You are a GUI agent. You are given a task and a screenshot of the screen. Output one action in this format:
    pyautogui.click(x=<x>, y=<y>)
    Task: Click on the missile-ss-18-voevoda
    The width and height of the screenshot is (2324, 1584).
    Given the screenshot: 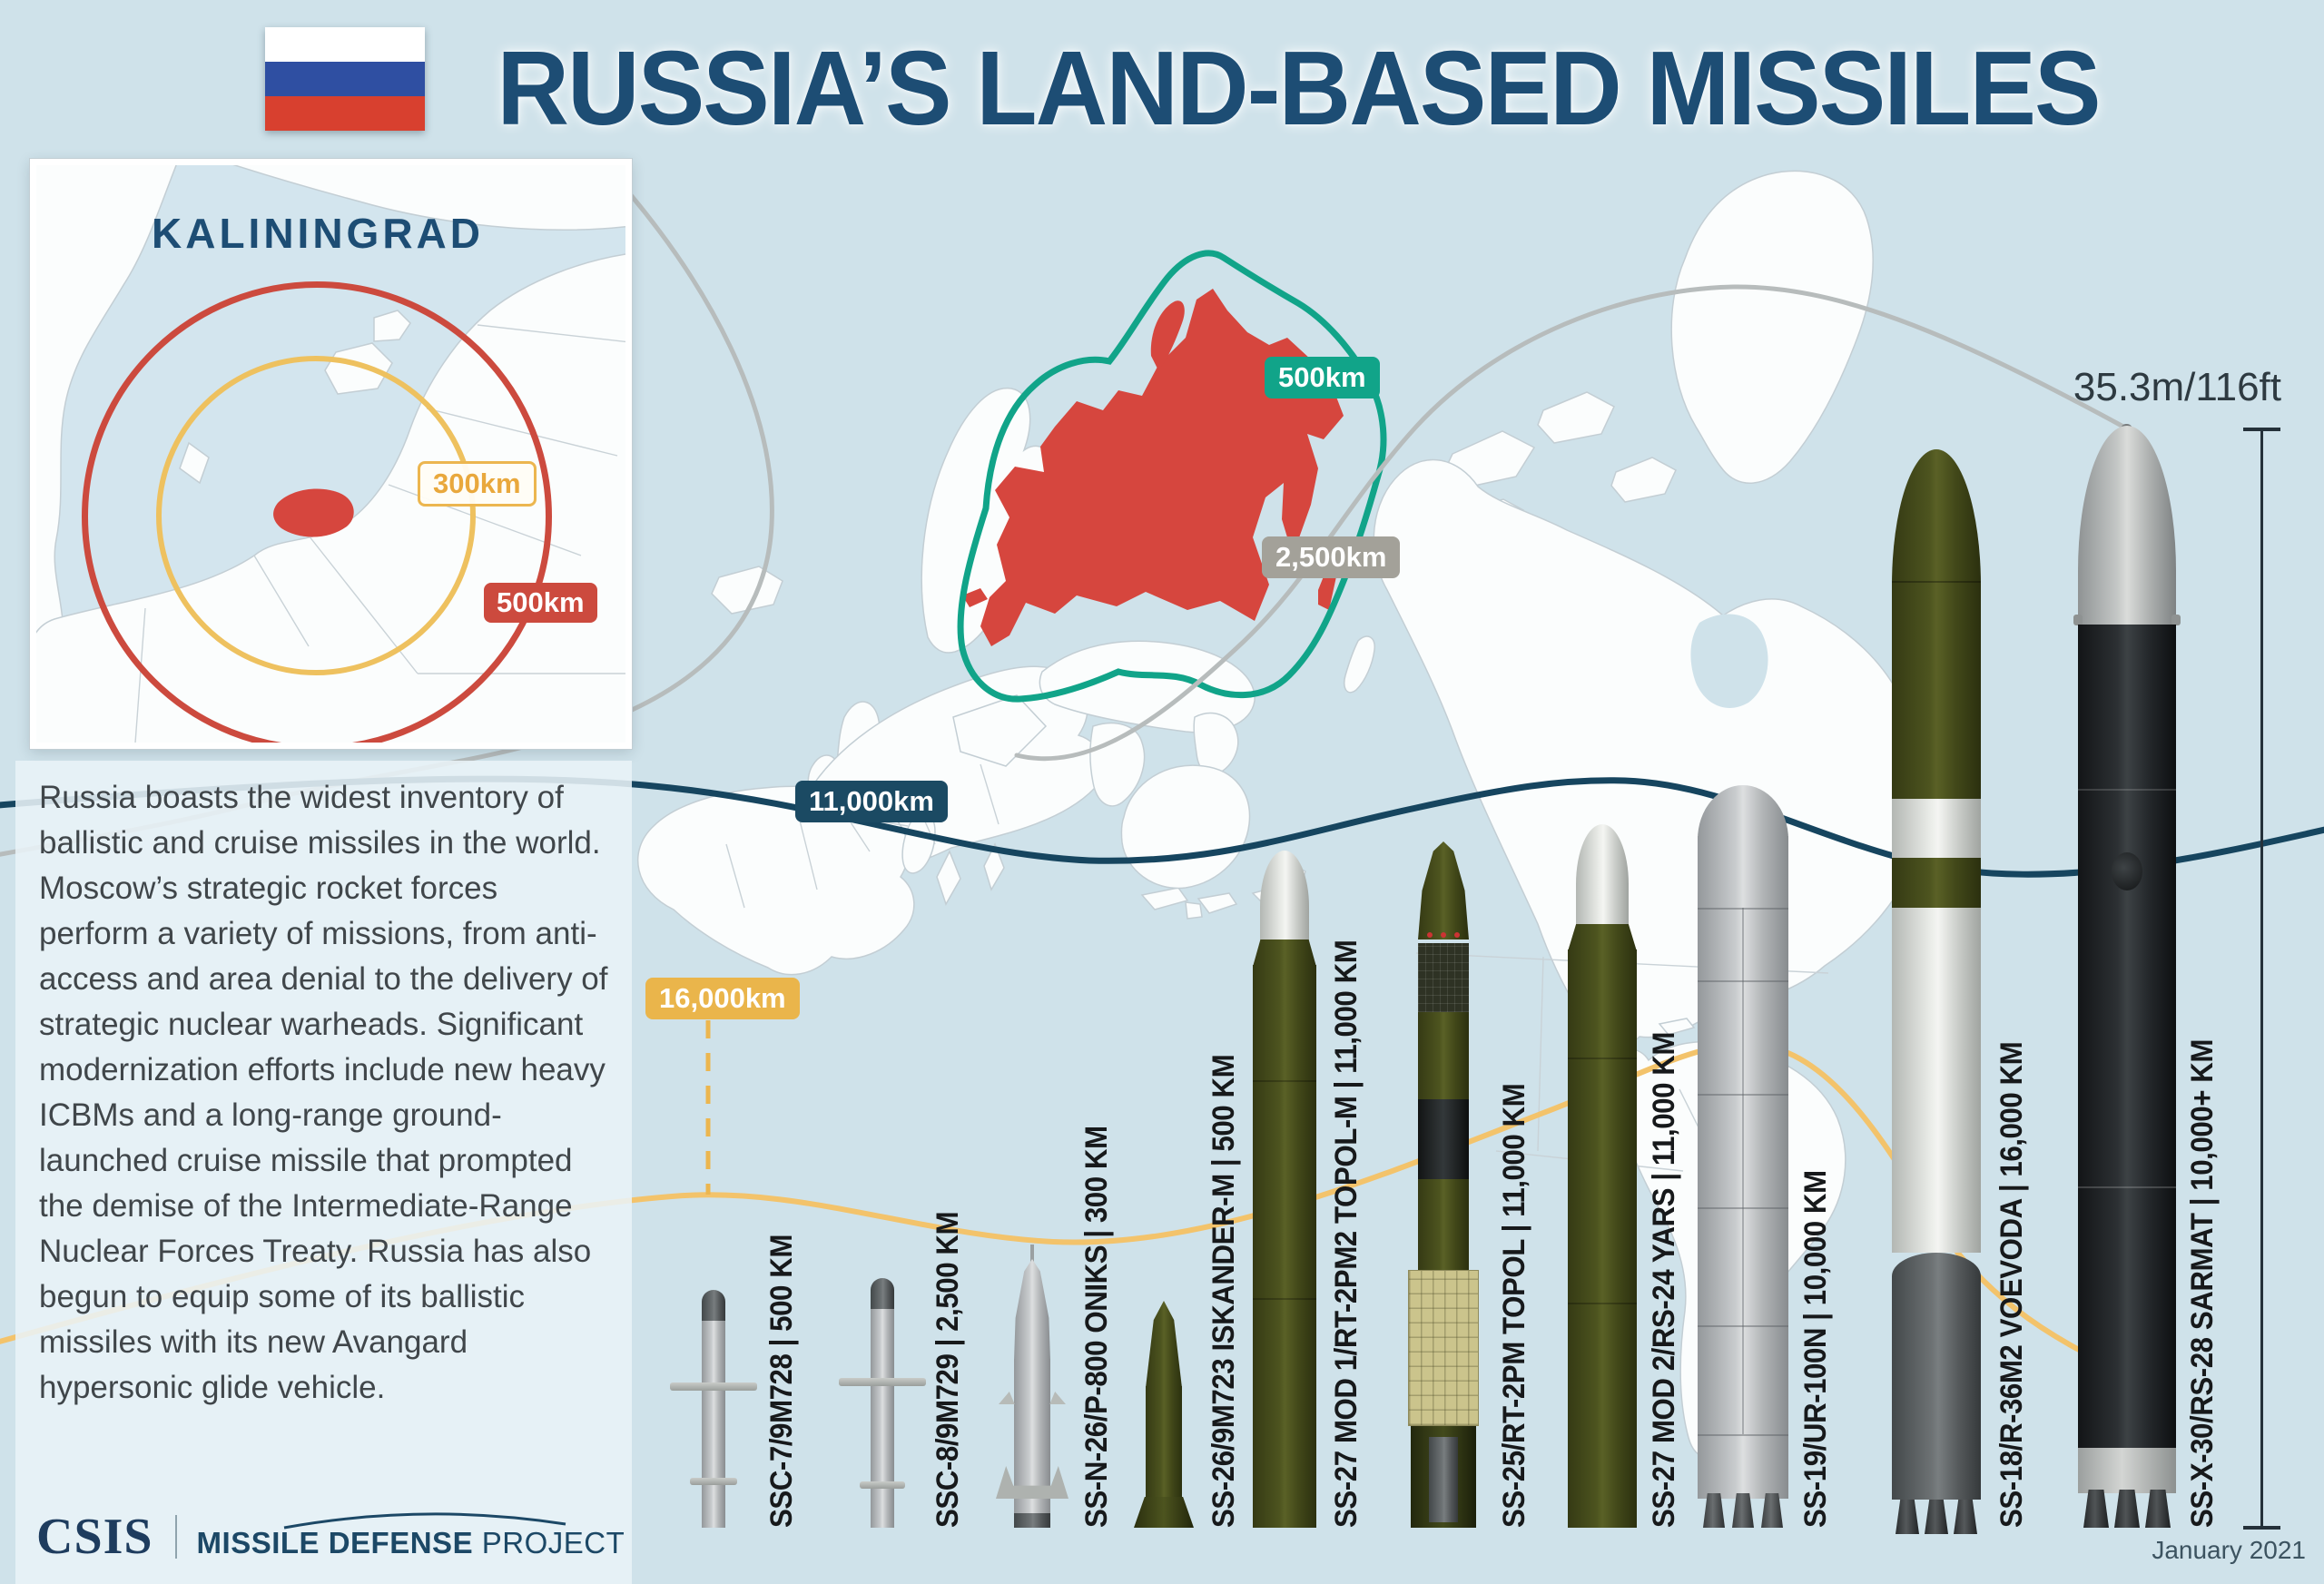 What is the action you would take?
    pyautogui.click(x=1936, y=991)
    